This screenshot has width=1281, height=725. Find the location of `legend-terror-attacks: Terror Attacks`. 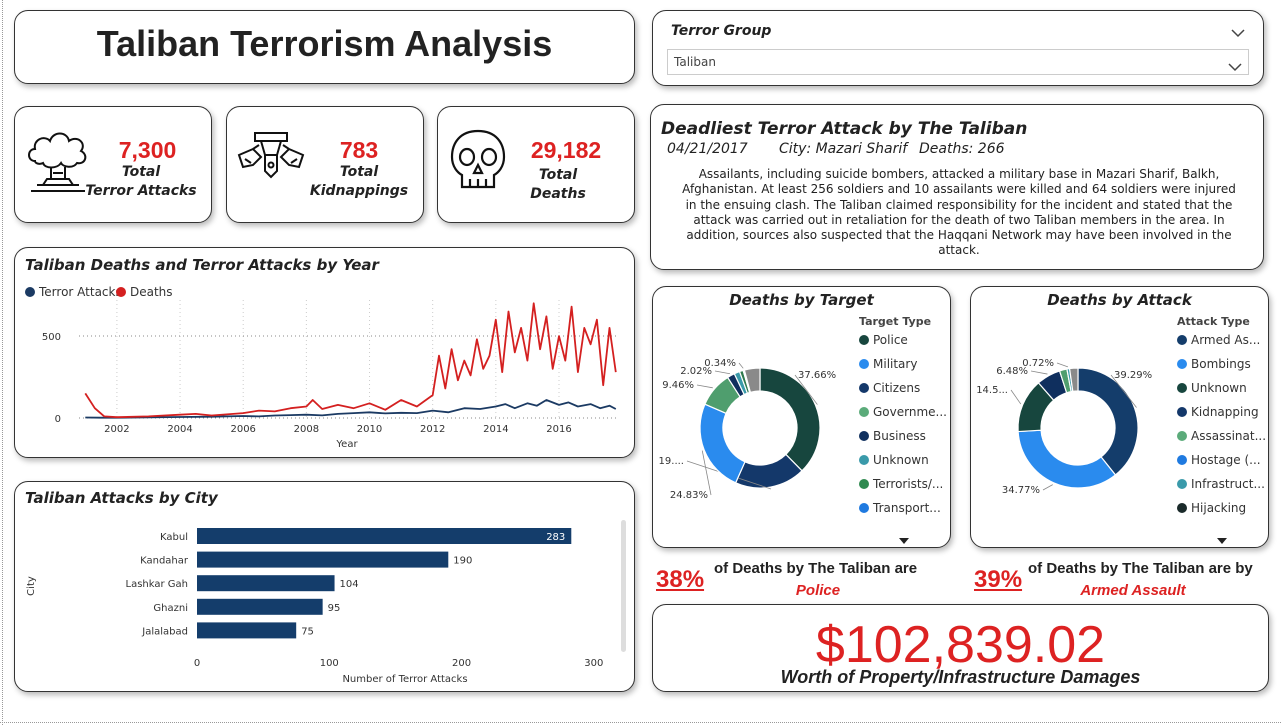

legend-terror-attacks: Terror Attacks is located at coordinates (73, 292).